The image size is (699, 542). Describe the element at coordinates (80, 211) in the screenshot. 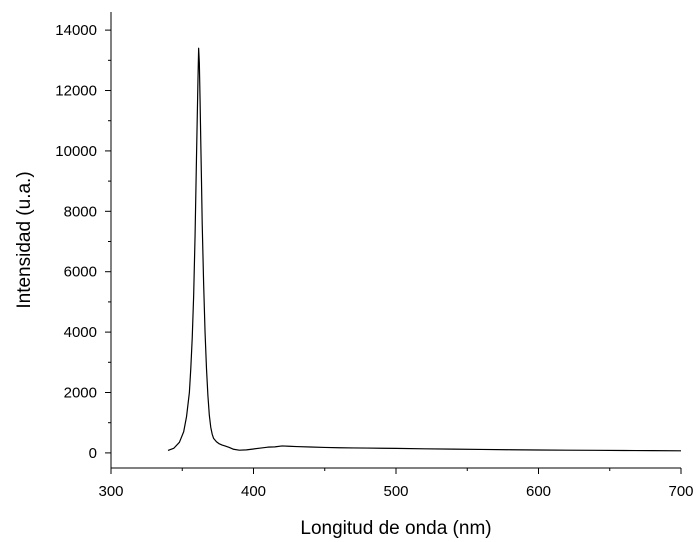

I see `y-tick-label: 8000` at that location.